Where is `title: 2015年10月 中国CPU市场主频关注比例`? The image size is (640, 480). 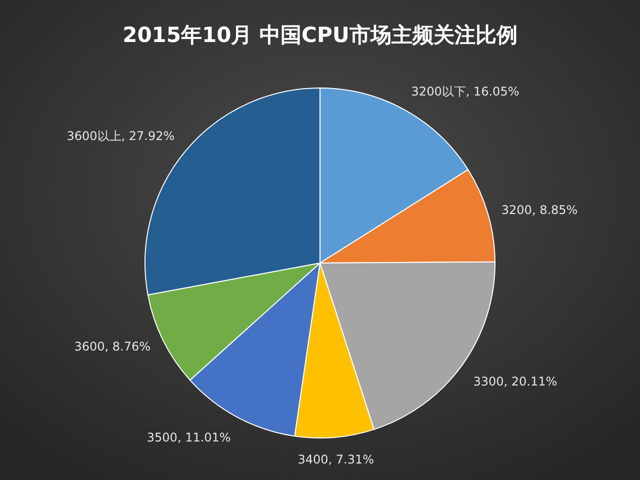 title: 2015年10月 中国CPU市场主频关注比例 is located at coordinates (320, 35).